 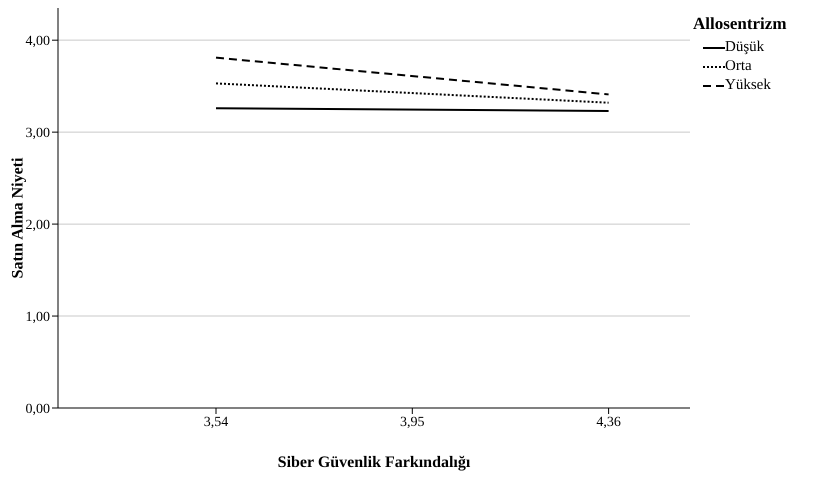 I want to click on x-axis-title: Siber Güvenlik Farkındalığı, so click(x=374, y=463).